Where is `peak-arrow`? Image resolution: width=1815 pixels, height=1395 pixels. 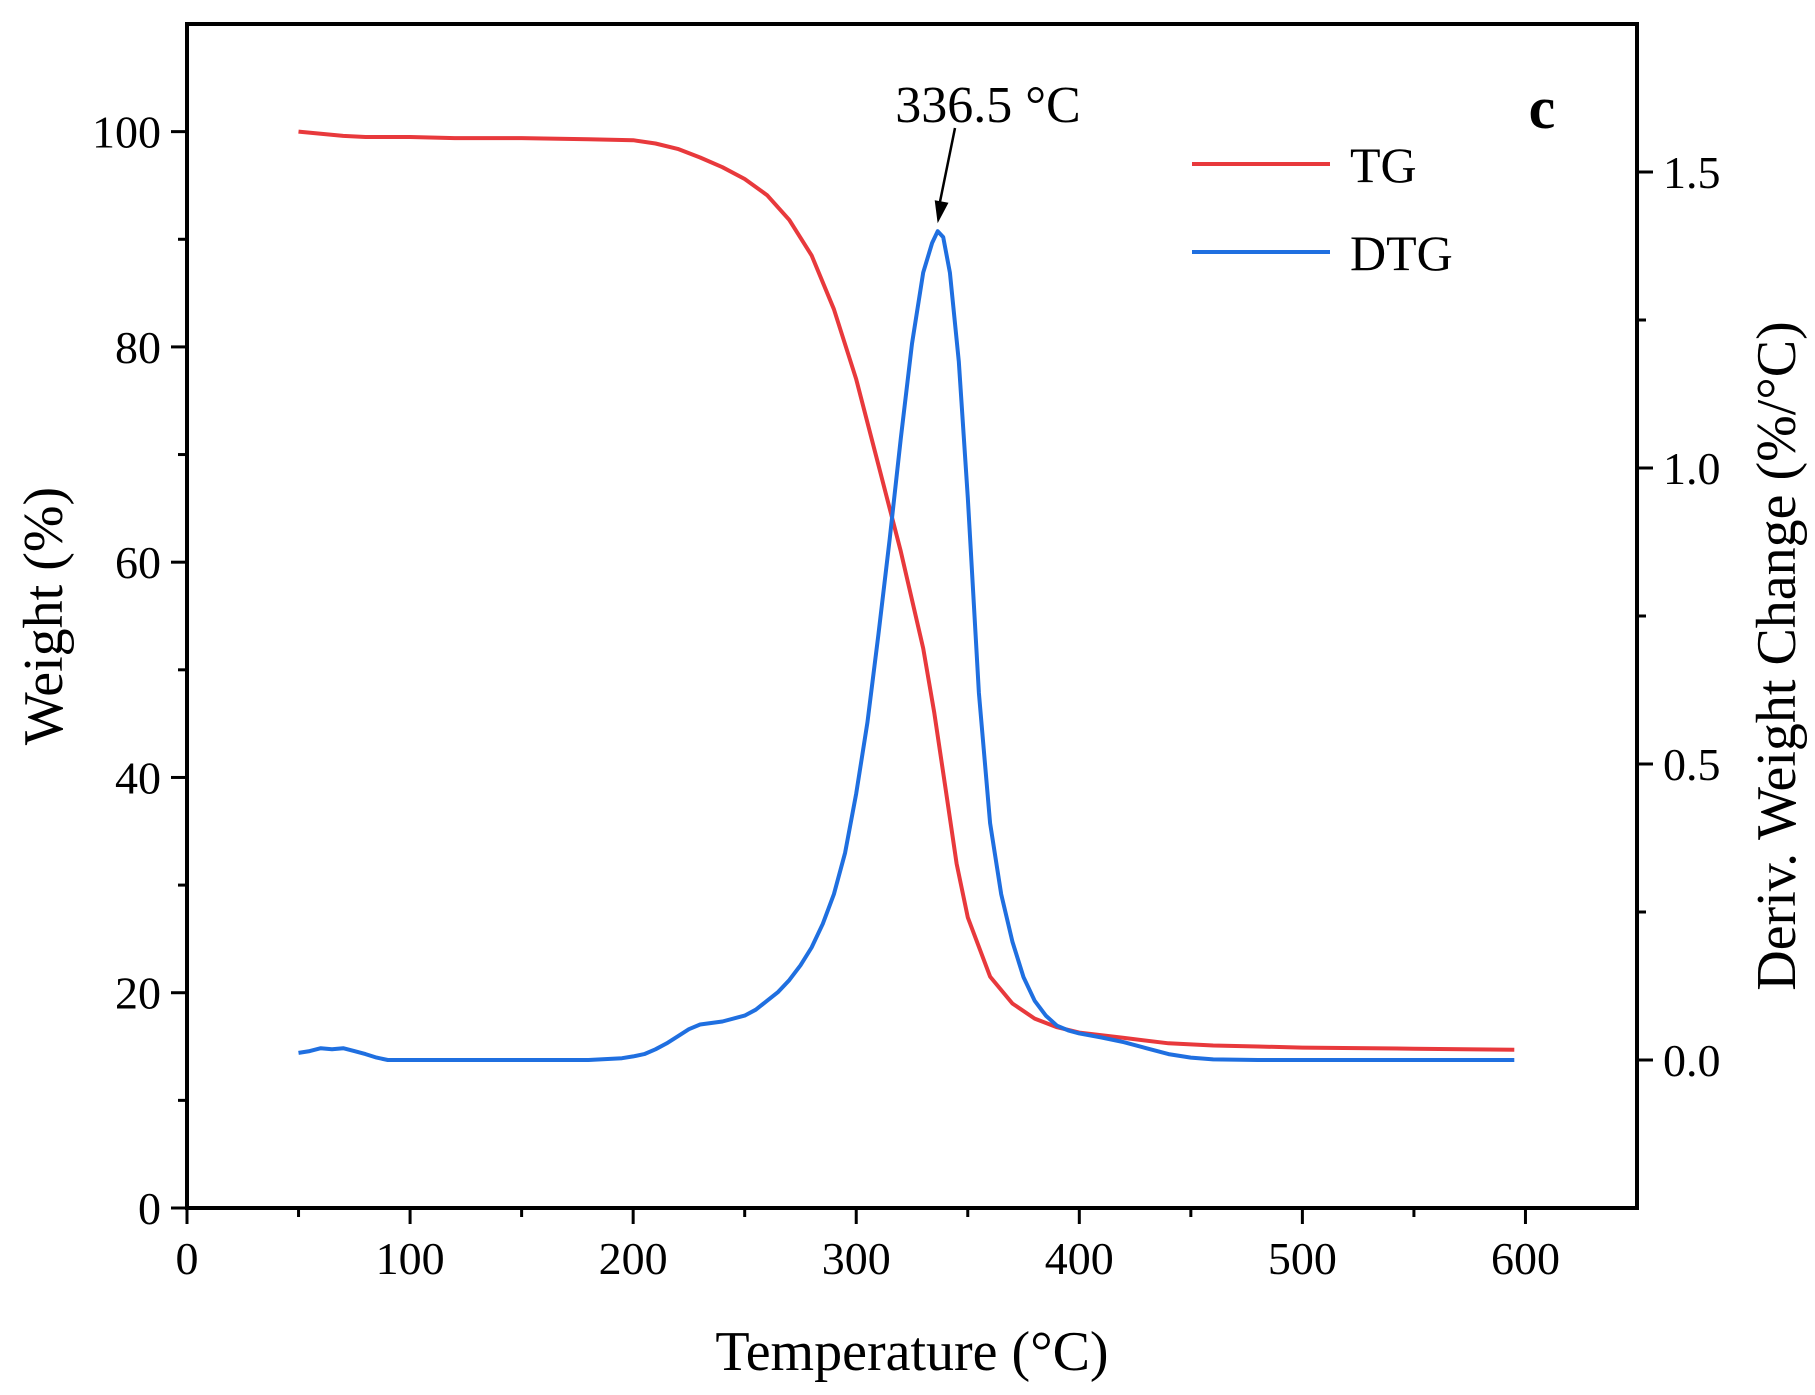
peak-arrow is located at coordinates (946, 170).